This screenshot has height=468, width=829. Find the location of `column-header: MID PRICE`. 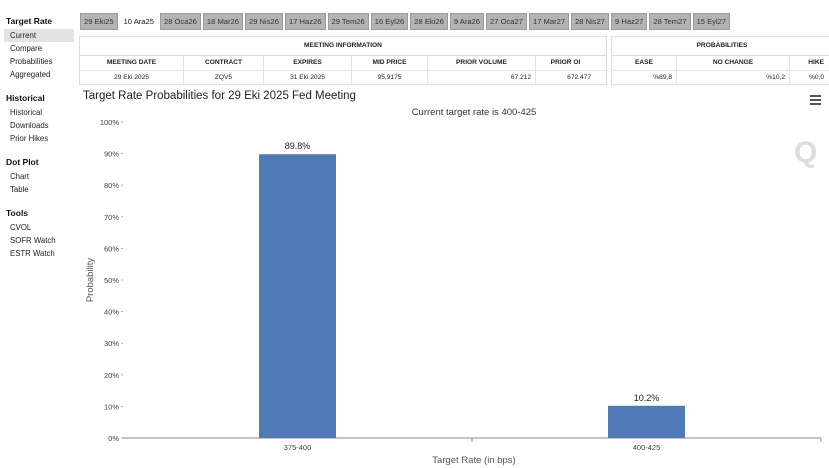

column-header: MID PRICE is located at coordinates (390, 63).